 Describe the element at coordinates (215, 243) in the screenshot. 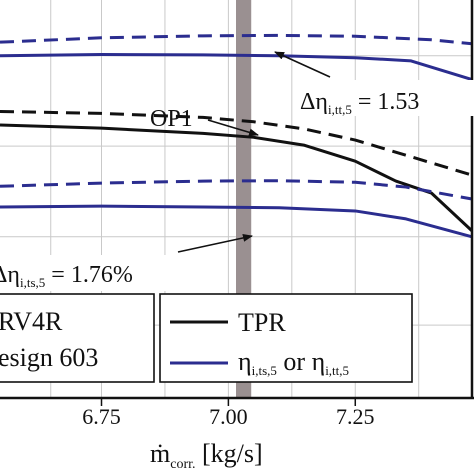

I see `delta-ts-arrow` at that location.